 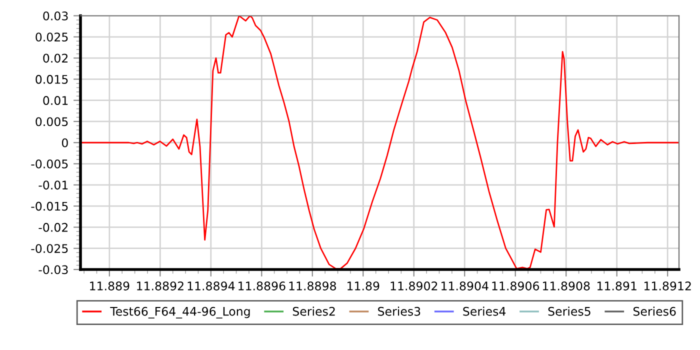 I want to click on x-tick-label: 11.8892, so click(x=160, y=286).